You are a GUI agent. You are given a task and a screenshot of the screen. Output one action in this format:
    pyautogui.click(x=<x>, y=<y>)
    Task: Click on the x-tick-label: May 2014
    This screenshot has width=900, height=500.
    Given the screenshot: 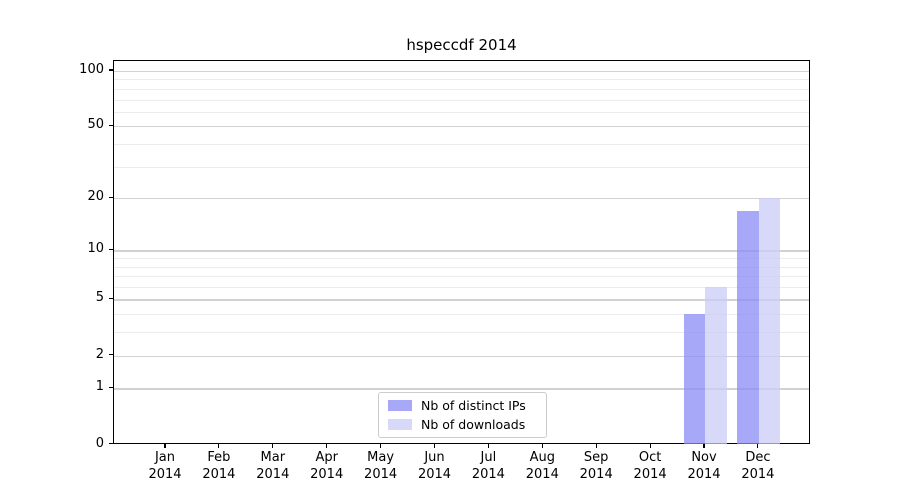 What is the action you would take?
    pyautogui.click(x=381, y=466)
    